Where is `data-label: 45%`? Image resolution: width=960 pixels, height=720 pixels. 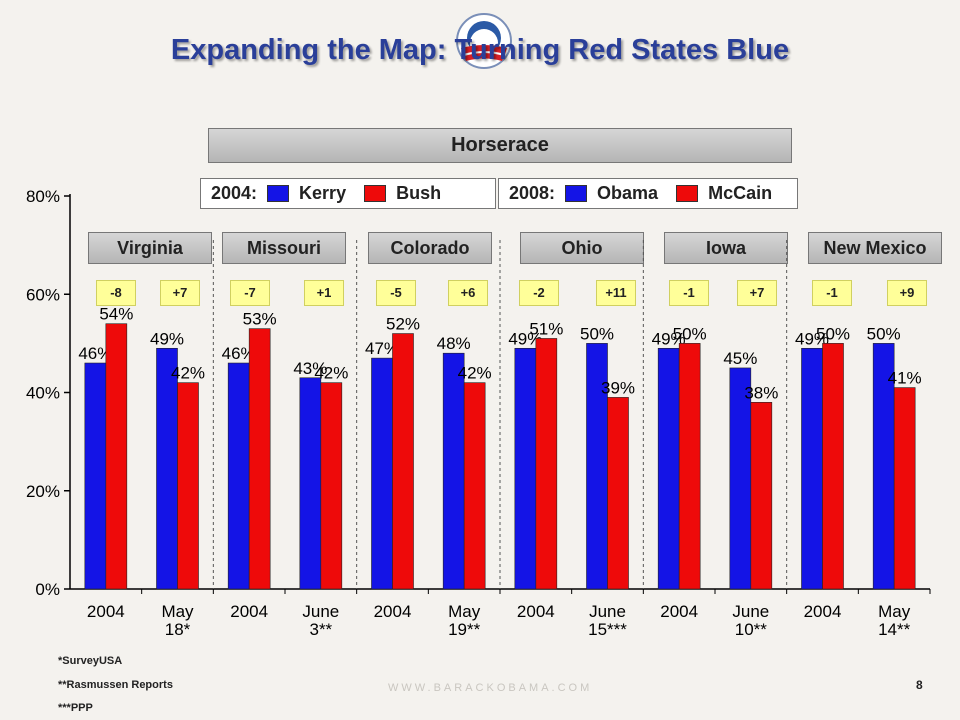
data-label: 45% is located at coordinates (740, 358).